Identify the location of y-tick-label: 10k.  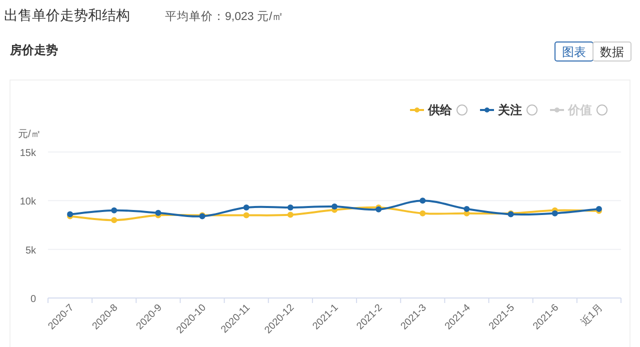
(28, 202).